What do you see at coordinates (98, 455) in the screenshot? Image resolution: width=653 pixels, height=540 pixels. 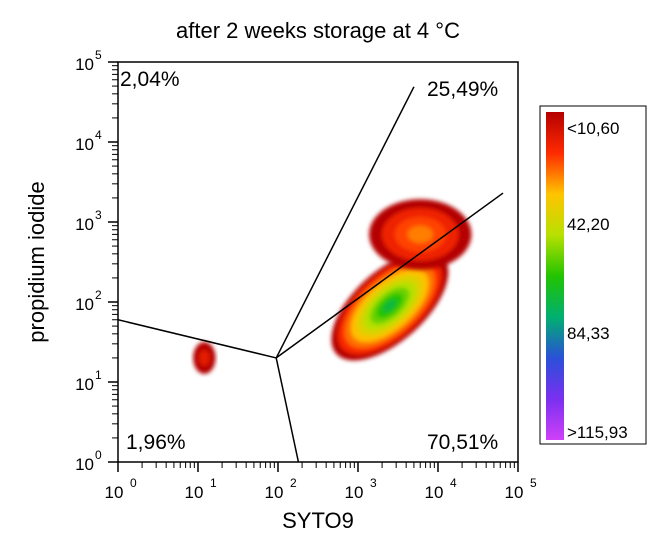 I see `y-tick-exponent: 0` at bounding box center [98, 455].